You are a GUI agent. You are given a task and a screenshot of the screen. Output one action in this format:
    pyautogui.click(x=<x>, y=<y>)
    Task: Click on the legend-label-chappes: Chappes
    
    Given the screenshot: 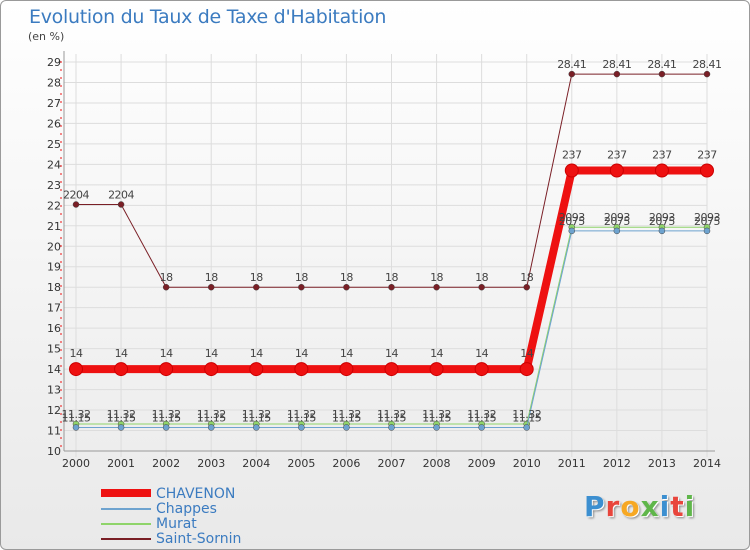 What is the action you would take?
    pyautogui.click(x=186, y=509)
    